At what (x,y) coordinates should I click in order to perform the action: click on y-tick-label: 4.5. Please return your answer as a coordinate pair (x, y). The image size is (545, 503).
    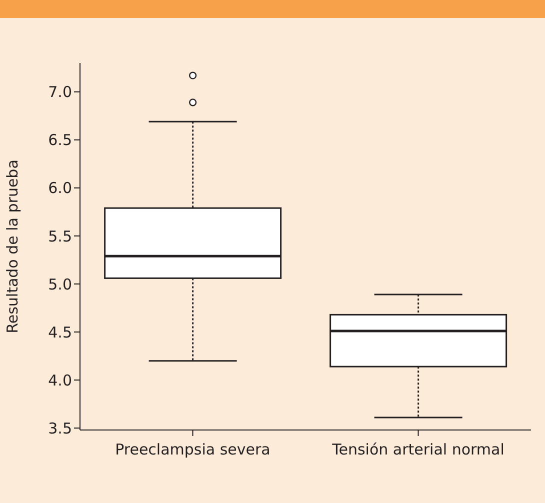
    Looking at the image, I should click on (60, 332).